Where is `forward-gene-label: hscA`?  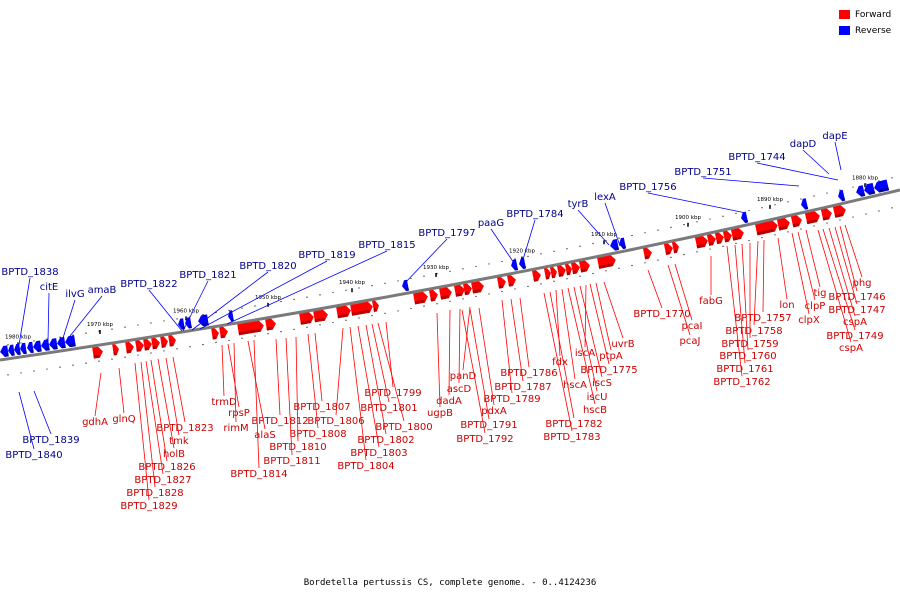
forward-gene-label: hscA is located at coordinates (575, 385).